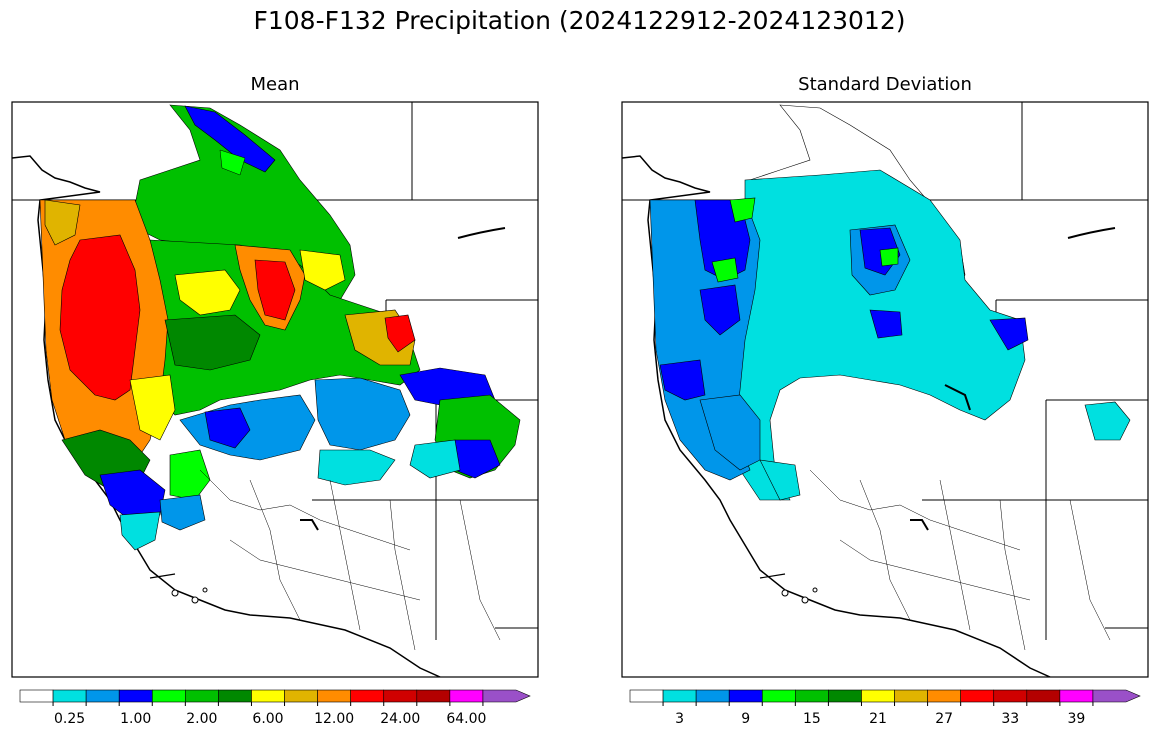 This screenshot has width=1159, height=741. What do you see at coordinates (334, 719) in the screenshot?
I see `colorbar-tick-label: 12.00` at bounding box center [334, 719].